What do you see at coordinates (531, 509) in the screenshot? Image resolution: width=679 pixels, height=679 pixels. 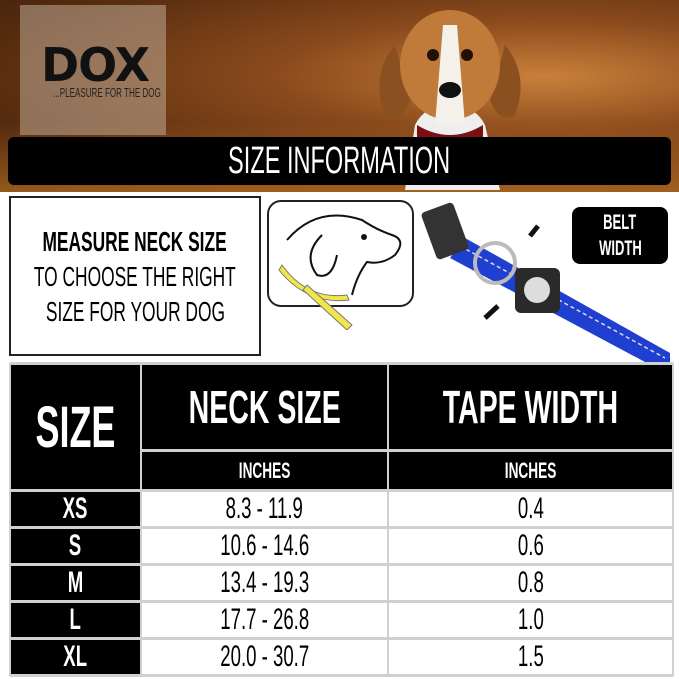 I see `tape-cell: 0.4` at bounding box center [531, 509].